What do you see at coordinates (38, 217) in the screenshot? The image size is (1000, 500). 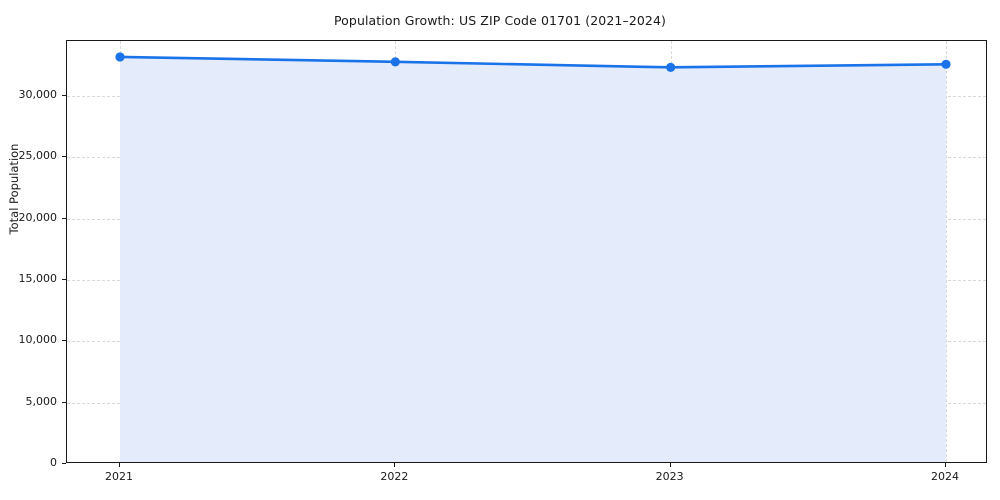 I see `y-tick-label: 20,000` at bounding box center [38, 217].